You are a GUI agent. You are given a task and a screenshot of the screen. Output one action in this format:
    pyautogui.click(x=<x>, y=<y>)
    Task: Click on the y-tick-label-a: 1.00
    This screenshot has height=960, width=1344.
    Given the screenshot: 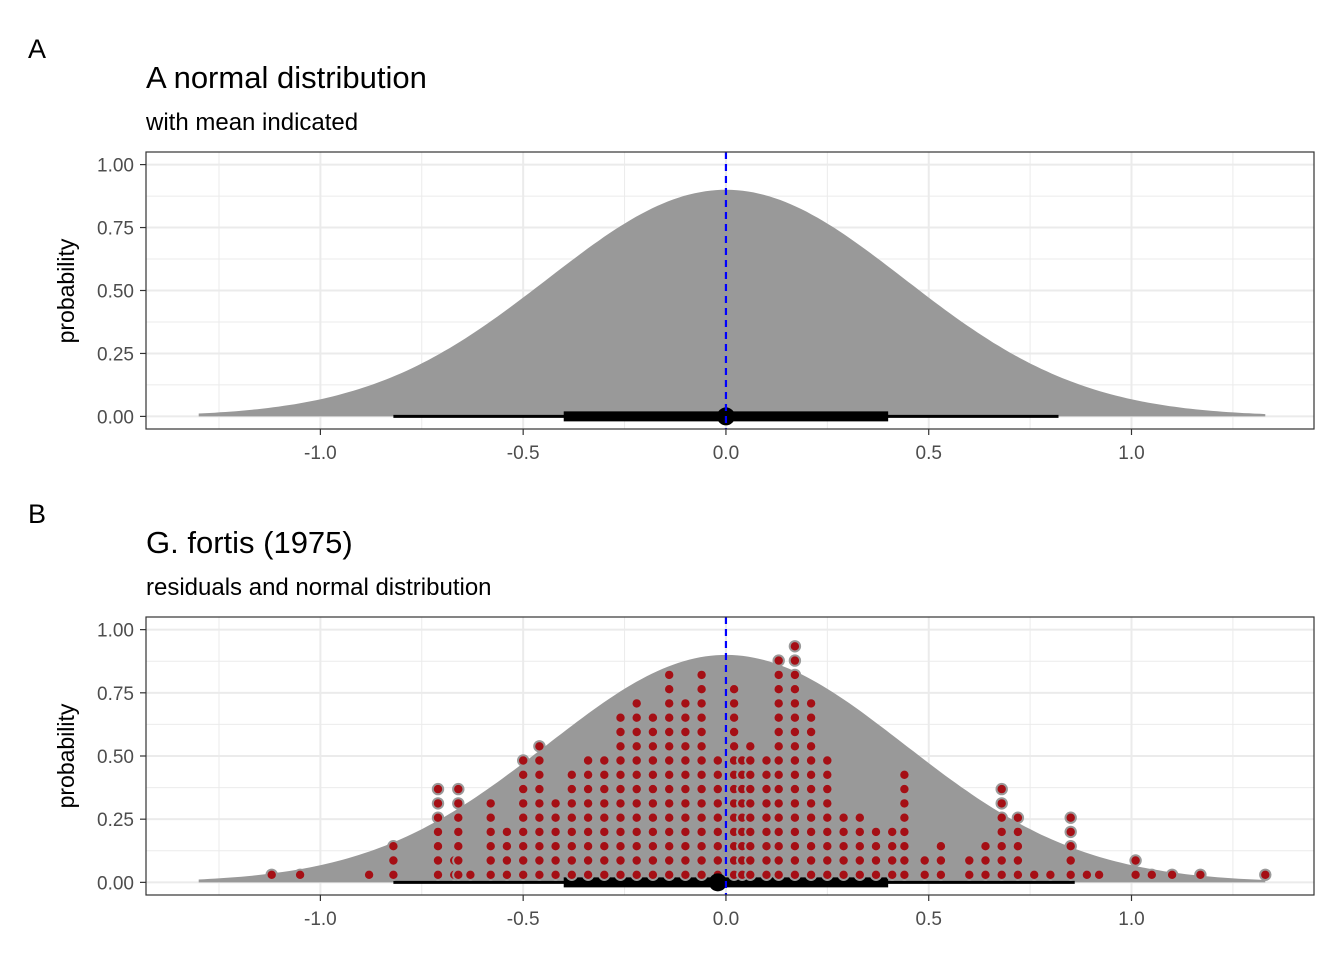 What is the action you would take?
    pyautogui.click(x=115, y=166)
    